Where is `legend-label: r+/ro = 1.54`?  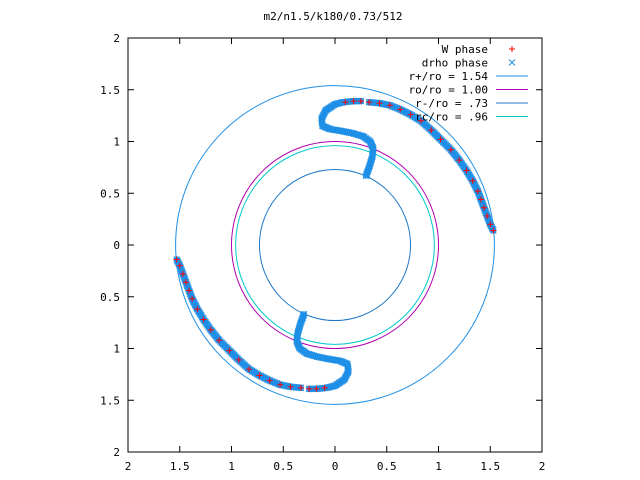 legend-label: r+/ro = 1.54 is located at coordinates (449, 76).